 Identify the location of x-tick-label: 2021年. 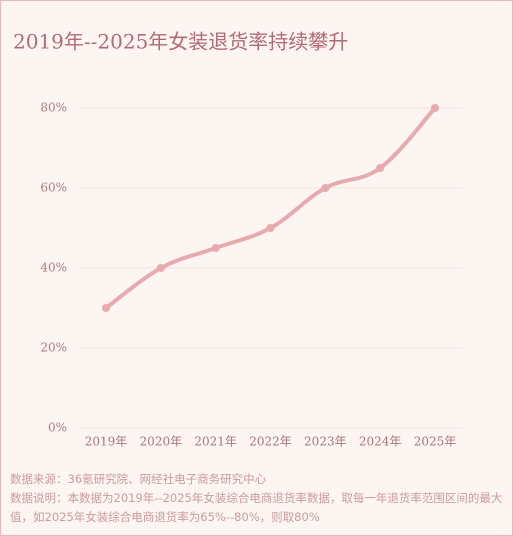
(215, 442).